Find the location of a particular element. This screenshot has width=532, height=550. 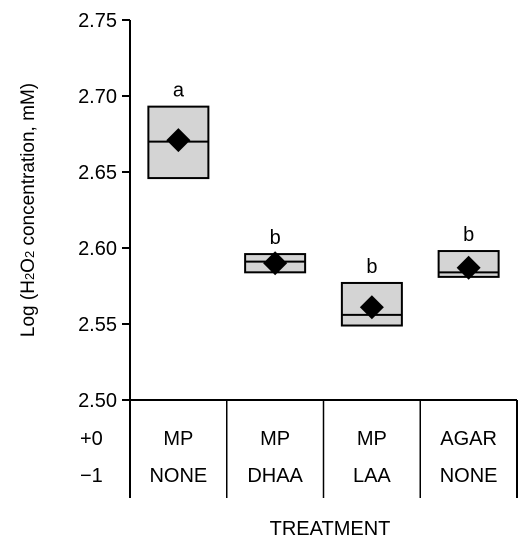

box-group: a is located at coordinates (178, 130).